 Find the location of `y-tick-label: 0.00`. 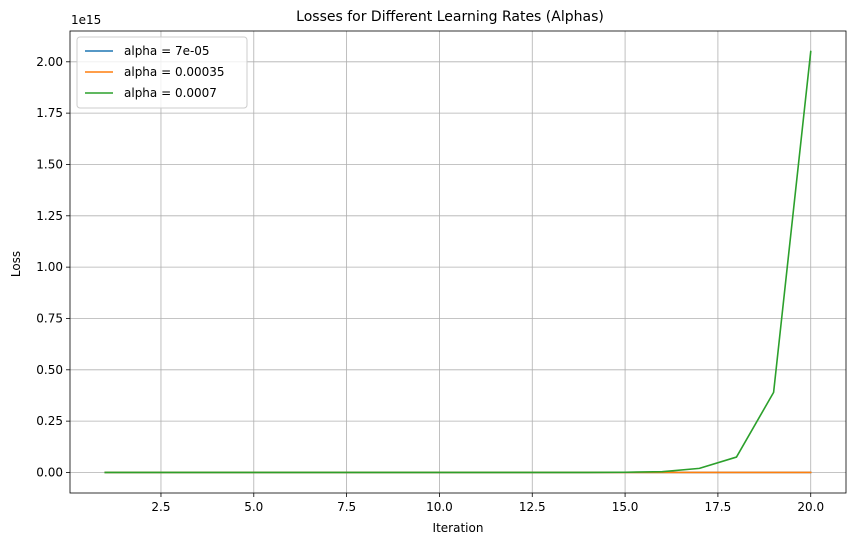

y-tick-label: 0.00 is located at coordinates (49, 472).